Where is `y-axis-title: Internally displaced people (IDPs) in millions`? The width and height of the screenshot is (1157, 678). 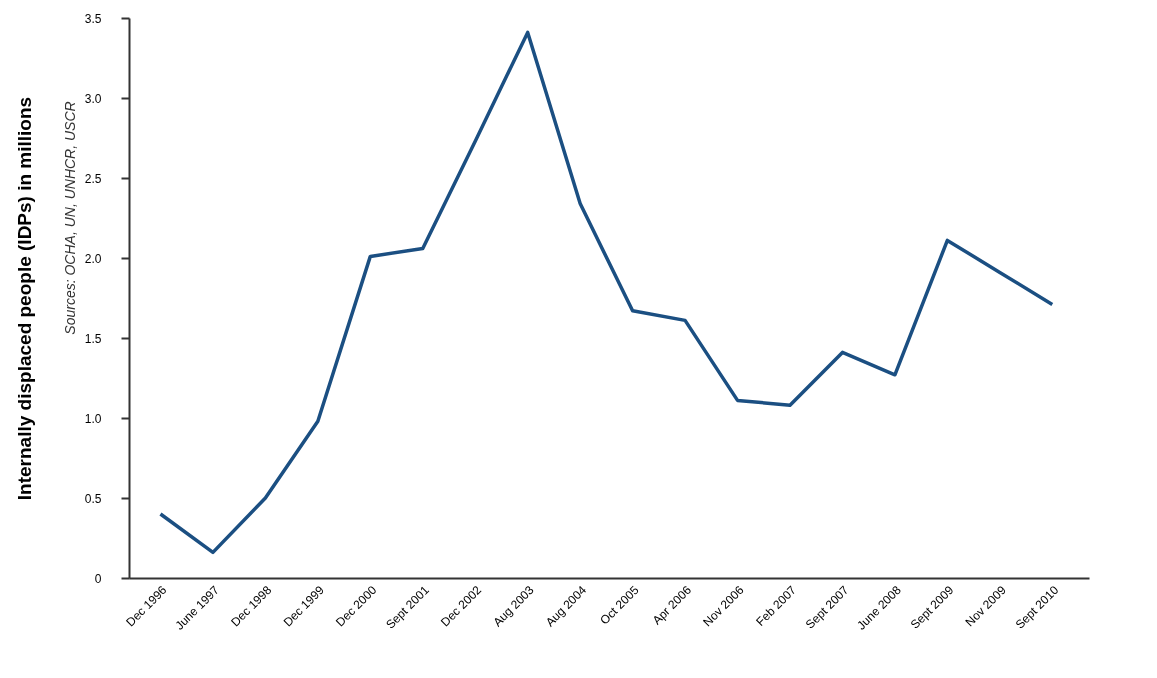 y-axis-title: Internally displaced people (IDPs) in millions is located at coordinates (24, 298).